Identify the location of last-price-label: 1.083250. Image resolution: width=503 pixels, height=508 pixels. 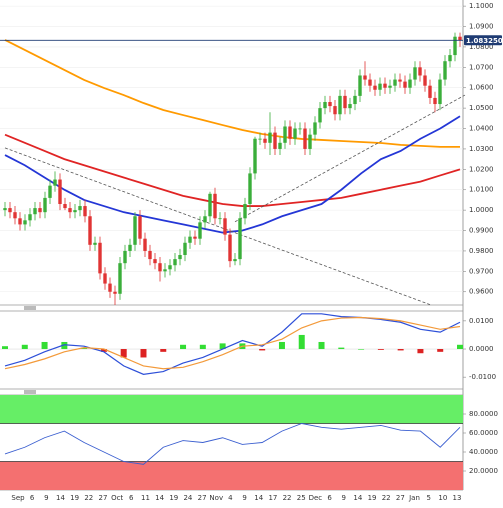
(484, 41).